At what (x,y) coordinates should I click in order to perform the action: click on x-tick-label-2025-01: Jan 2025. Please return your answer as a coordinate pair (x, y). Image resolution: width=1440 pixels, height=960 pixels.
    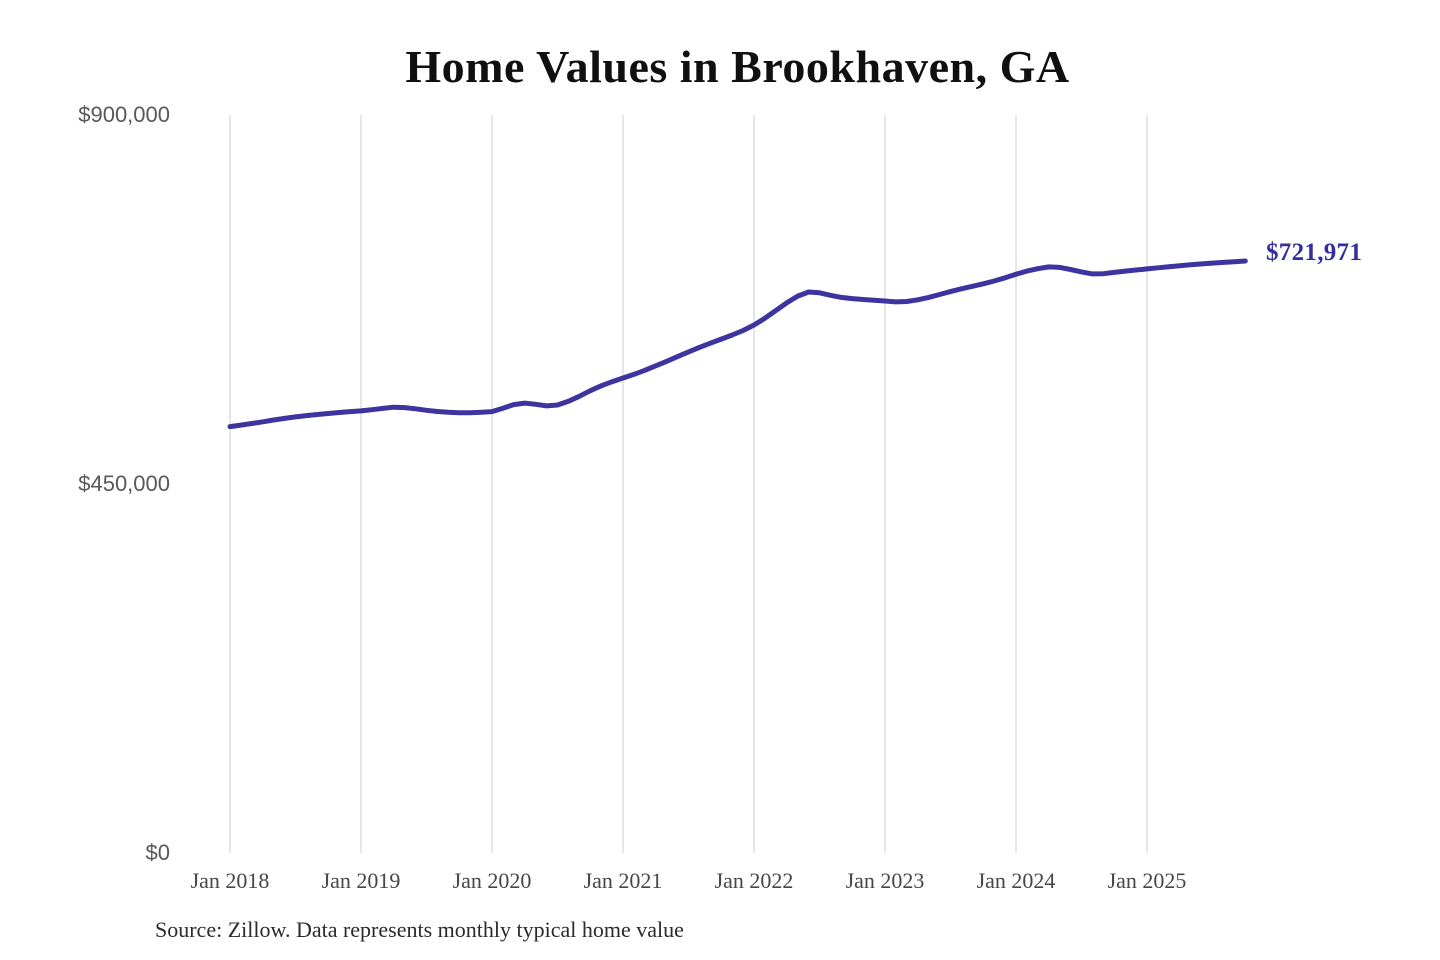
    Looking at the image, I should click on (1147, 880).